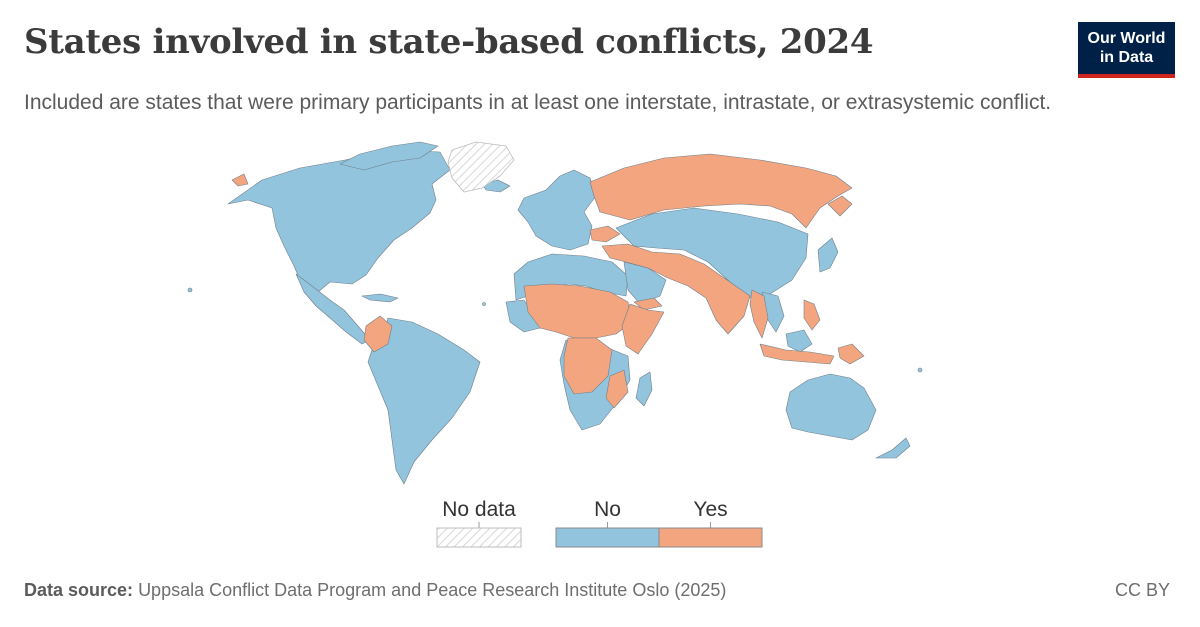 The height and width of the screenshot is (627, 1200). Describe the element at coordinates (920, 370) in the screenshot. I see `region-pacific-islands` at that location.